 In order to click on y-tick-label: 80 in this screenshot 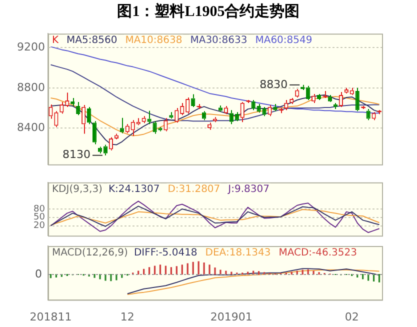, I will do `click(40, 209)`.